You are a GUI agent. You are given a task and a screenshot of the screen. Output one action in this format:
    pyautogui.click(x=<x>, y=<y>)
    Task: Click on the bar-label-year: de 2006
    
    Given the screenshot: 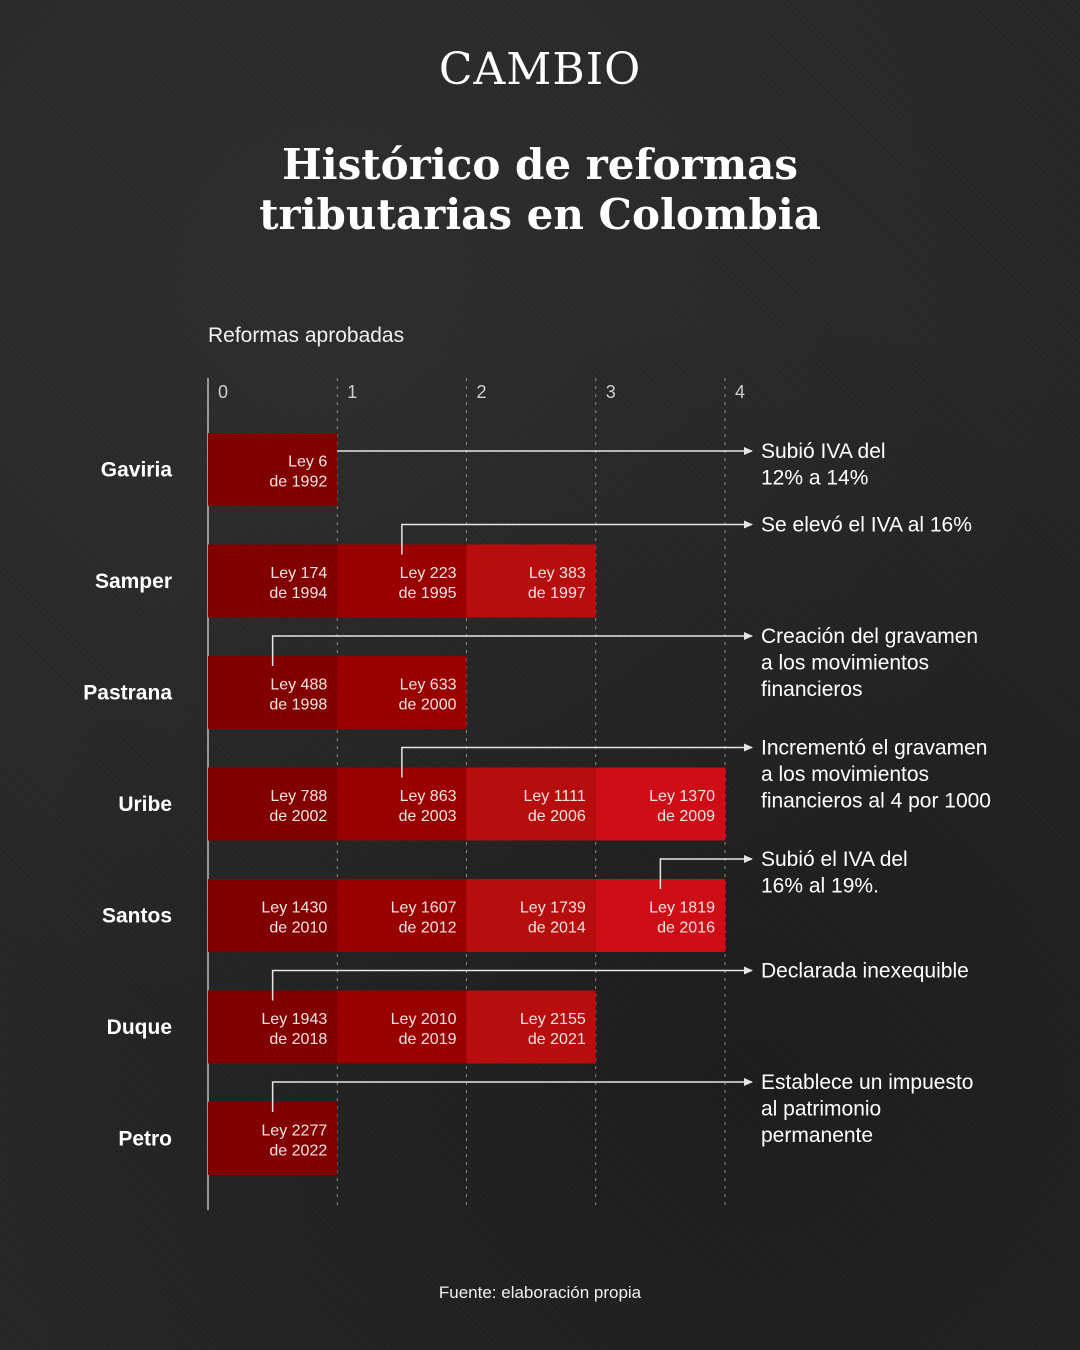 What is the action you would take?
    pyautogui.click(x=557, y=816)
    